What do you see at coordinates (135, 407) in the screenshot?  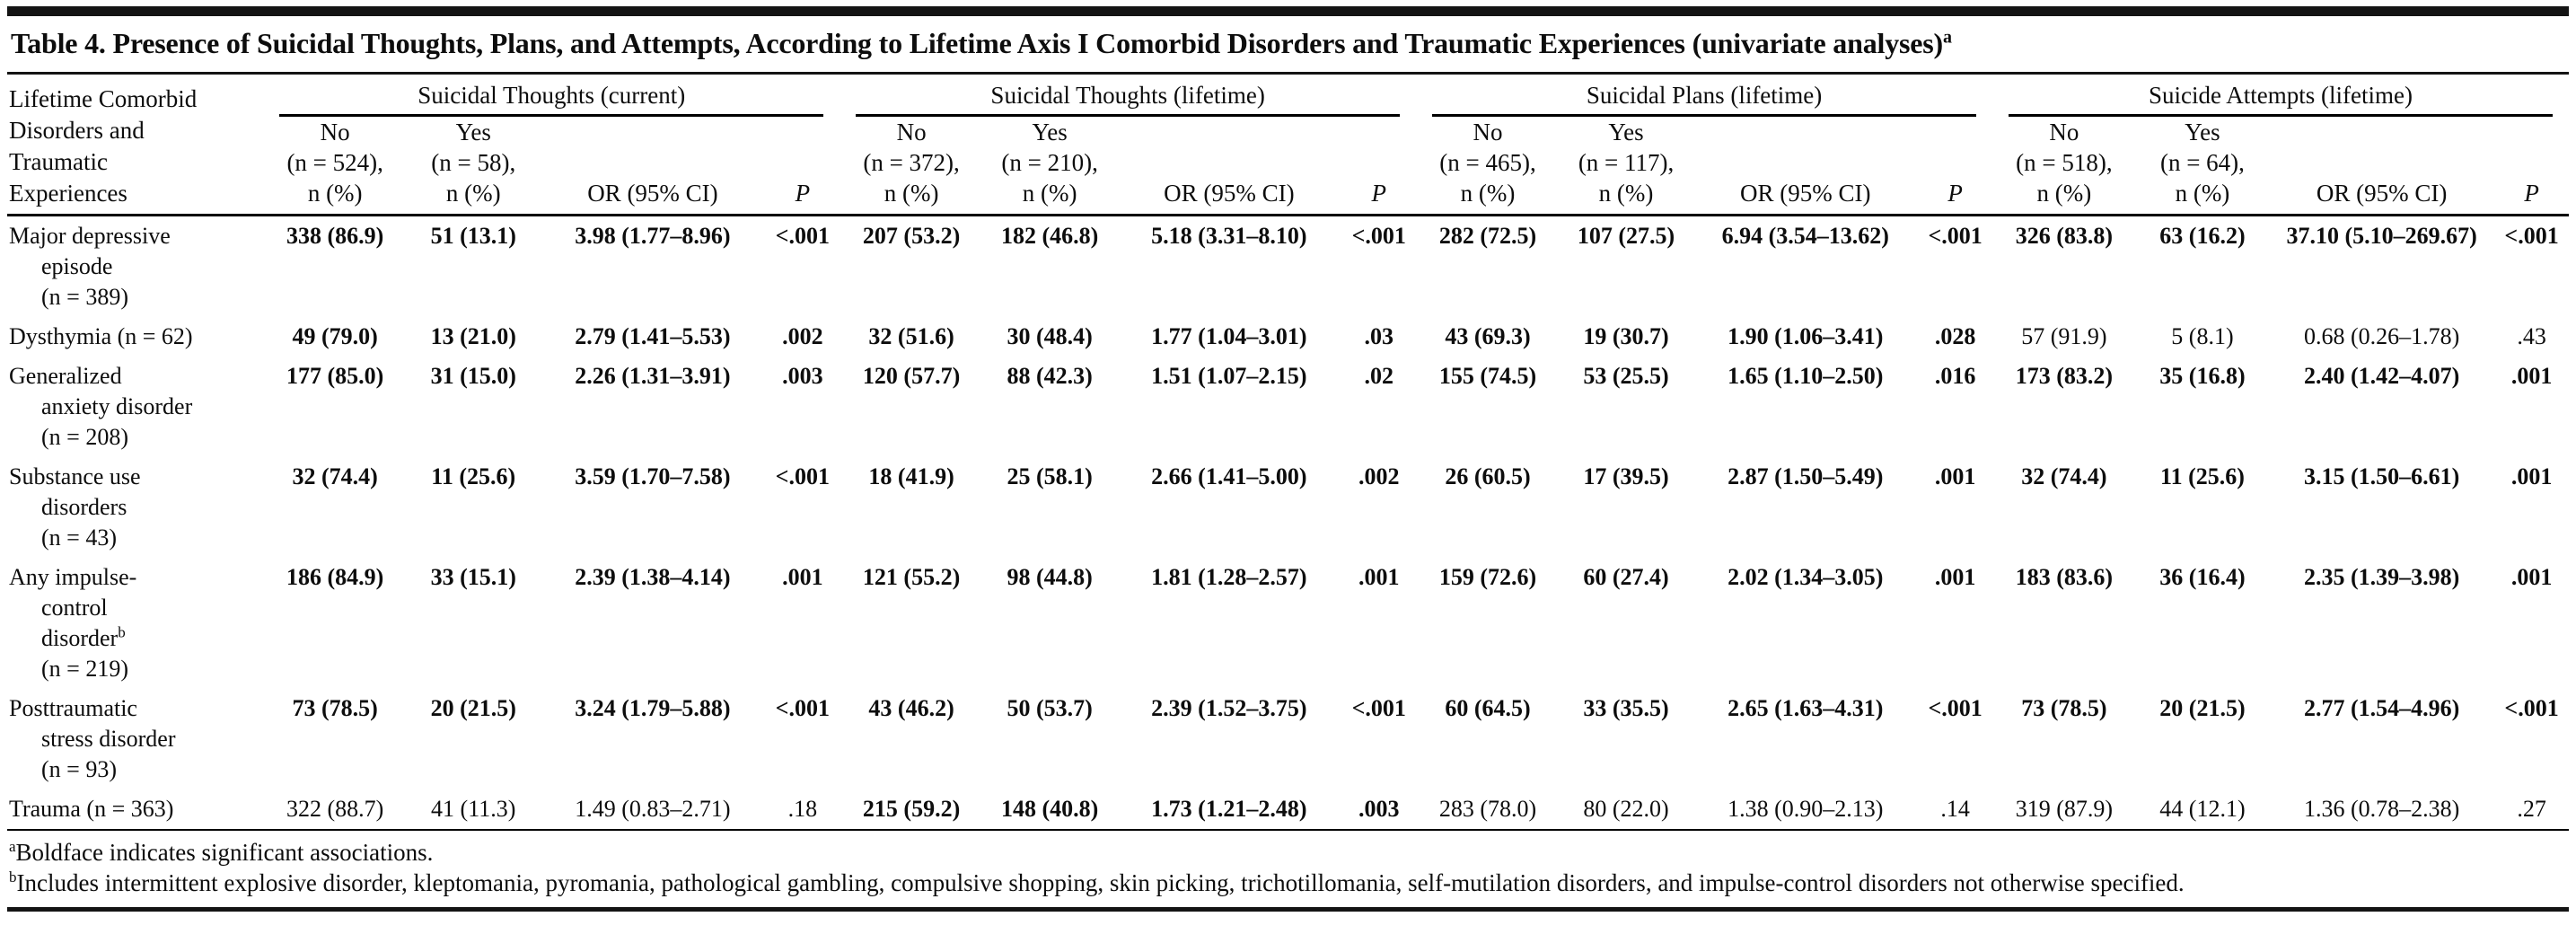 I see `row-label: Generalized anxiety disorder (n = 208)` at bounding box center [135, 407].